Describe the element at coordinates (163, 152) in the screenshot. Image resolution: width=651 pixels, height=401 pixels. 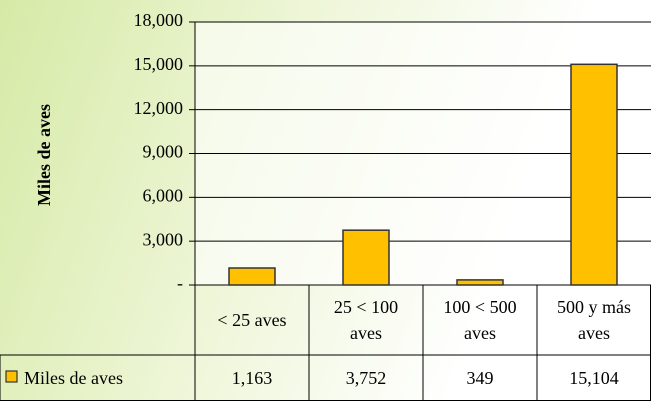
I see `y-tick-label: 9,000` at that location.